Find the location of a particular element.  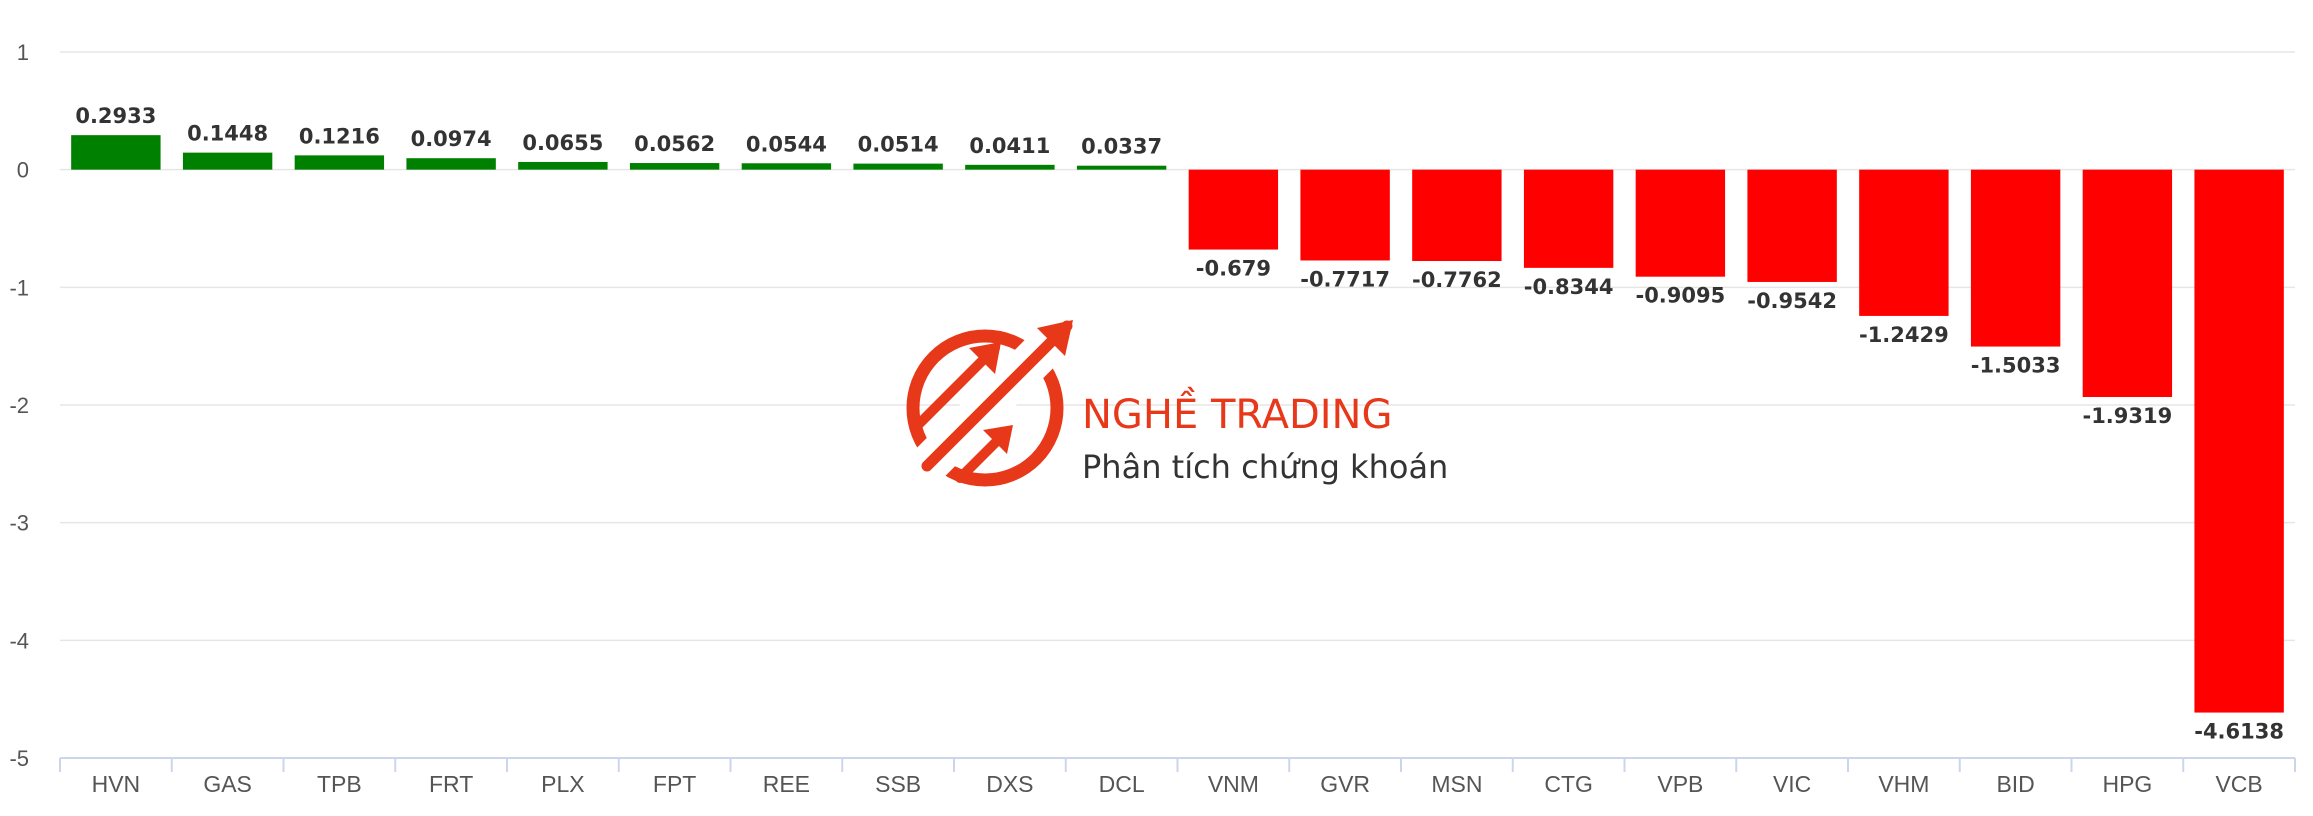

x-tick-label-tpb: TPB is located at coordinates (339, 784).